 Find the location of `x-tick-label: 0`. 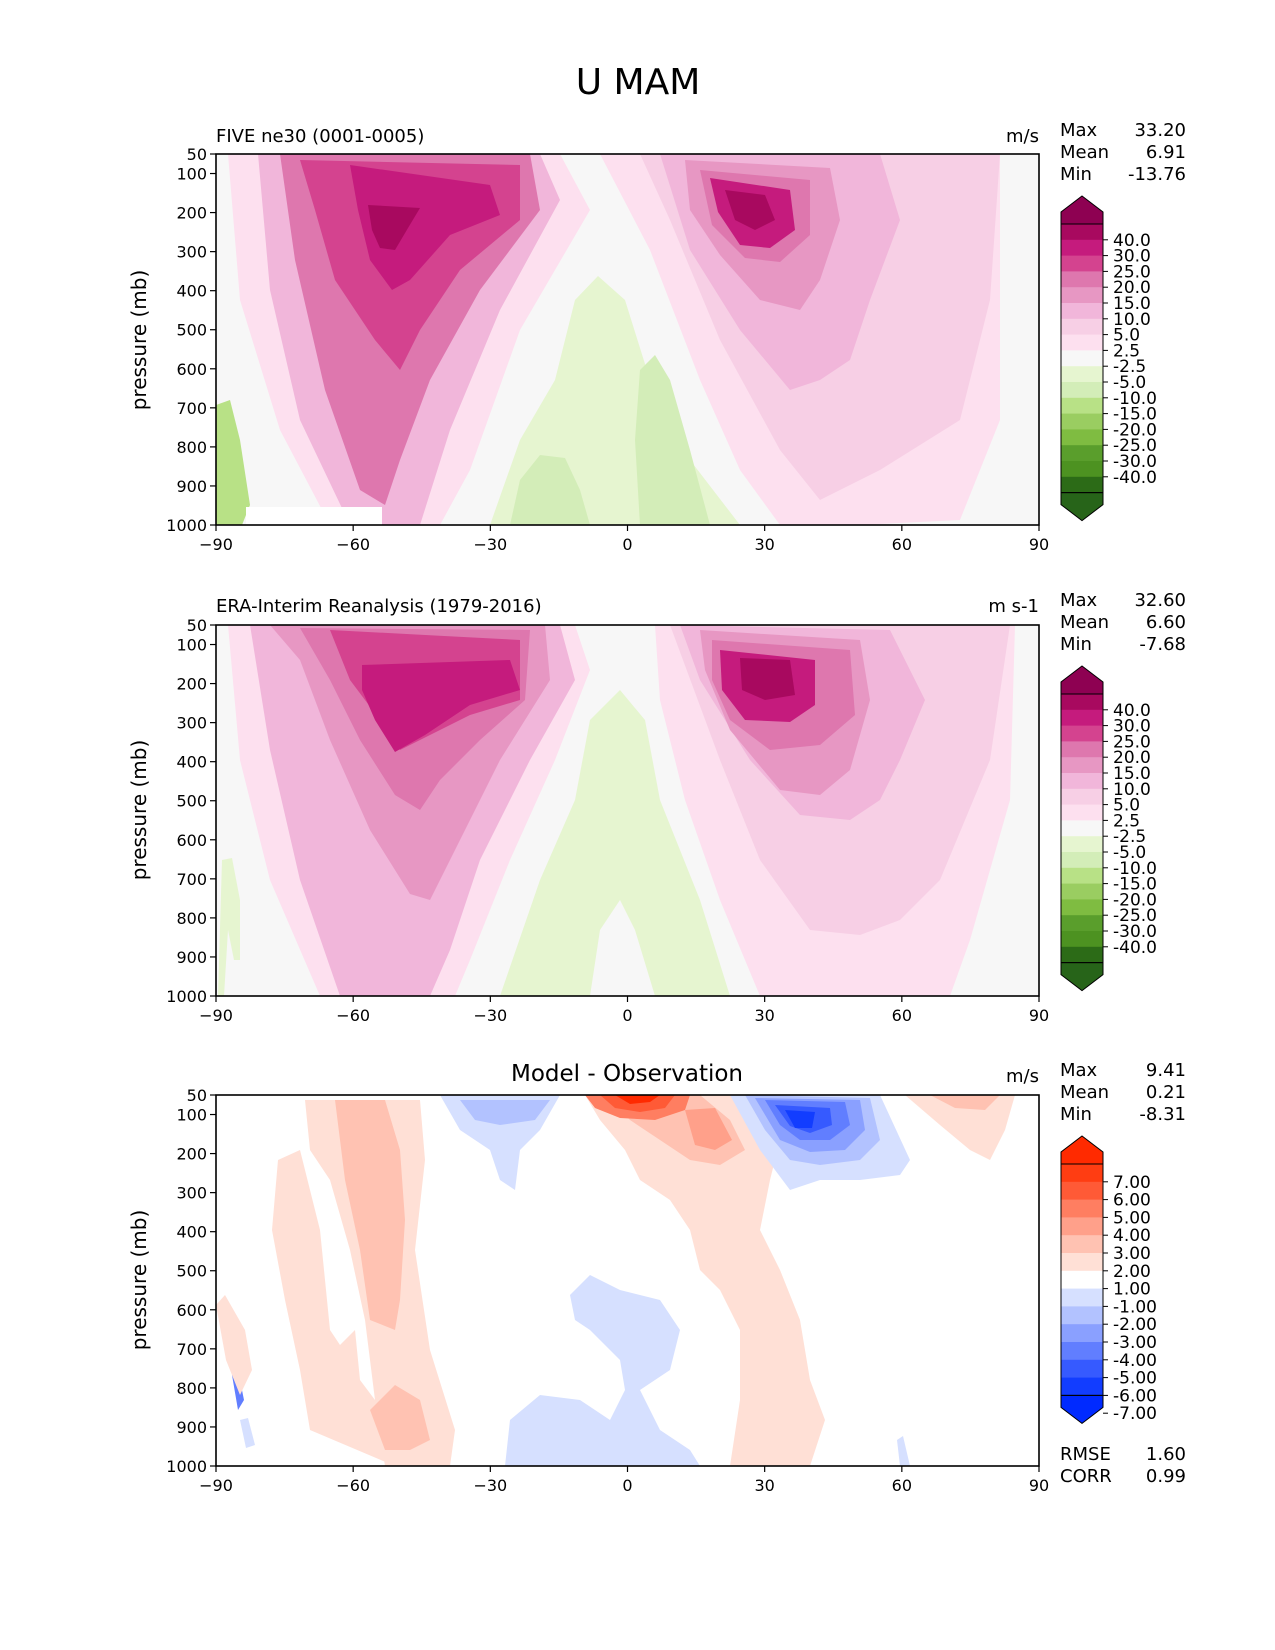

x-tick-label: 0 is located at coordinates (627, 544).